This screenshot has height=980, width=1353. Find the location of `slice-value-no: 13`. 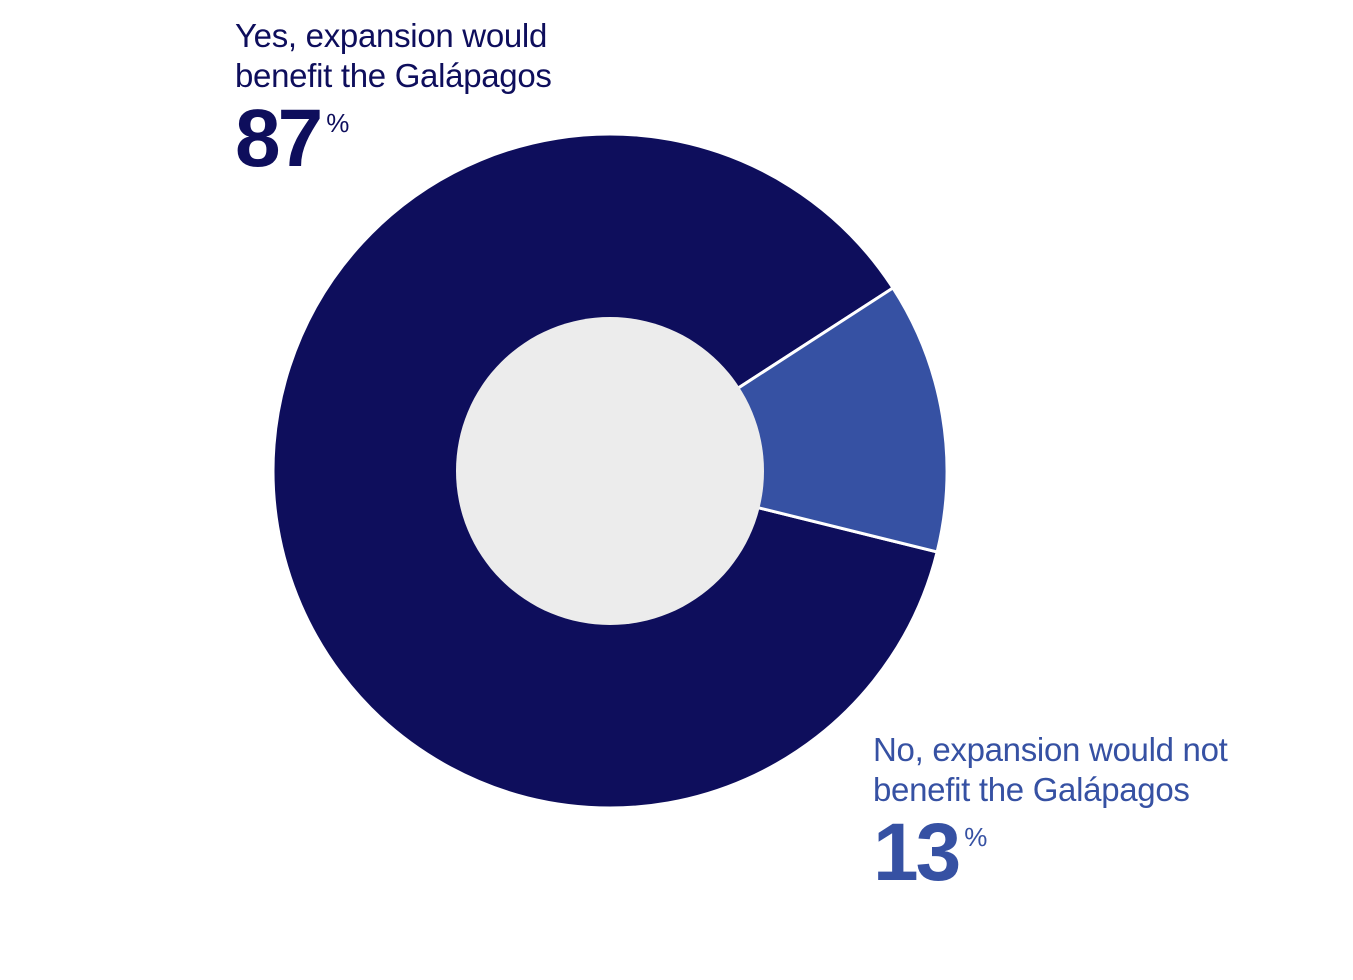

slice-value-no: 13 is located at coordinates (917, 852).